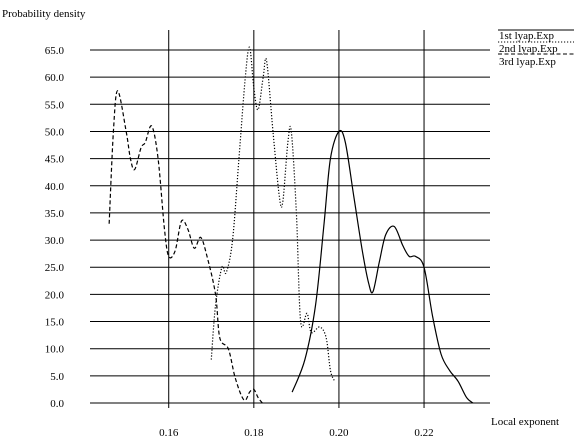  What do you see at coordinates (55, 187) in the screenshot?
I see `y-tick-label: 40.0` at bounding box center [55, 187].